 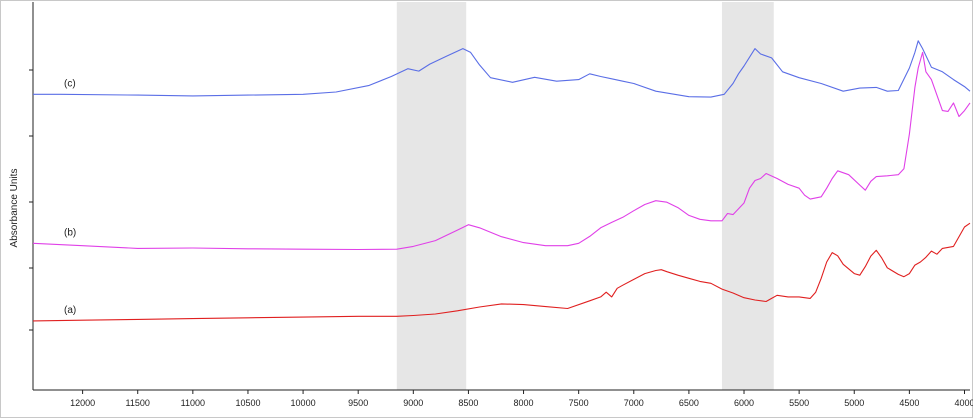 I want to click on x-tick-label: 7000, so click(x=634, y=403).